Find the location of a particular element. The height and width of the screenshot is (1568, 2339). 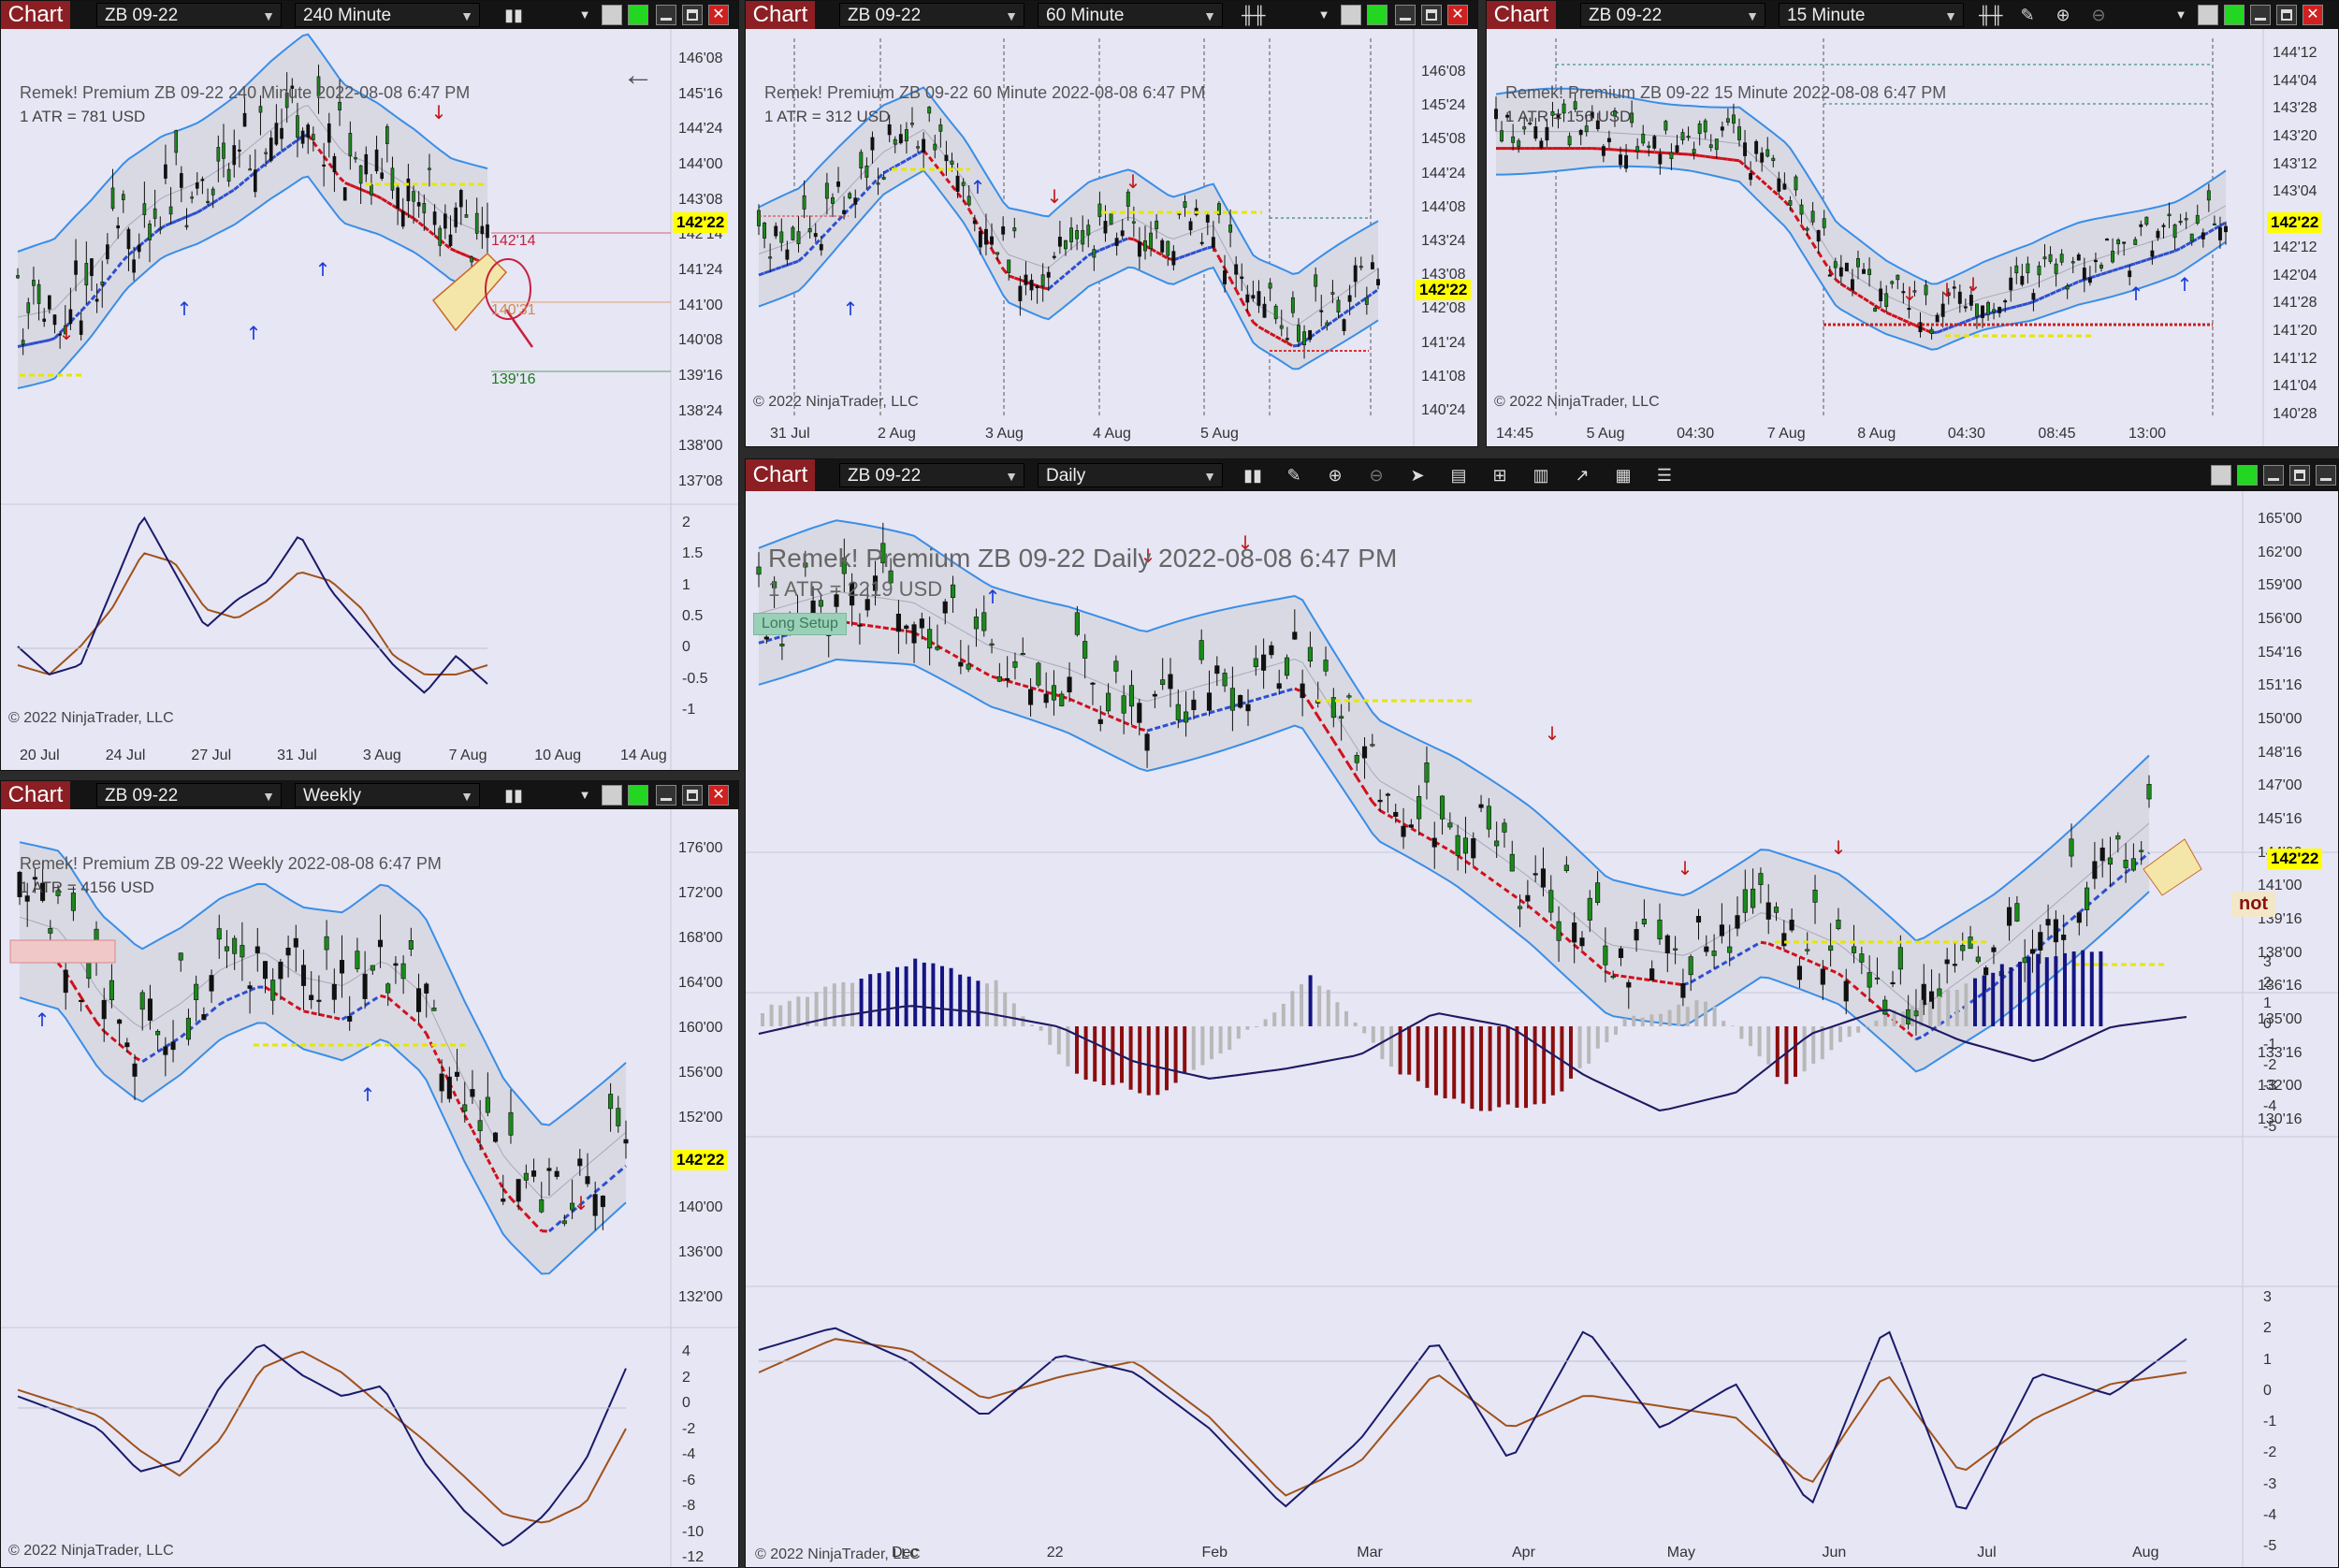

axis-tick-label: -1 is located at coordinates (689, 710).